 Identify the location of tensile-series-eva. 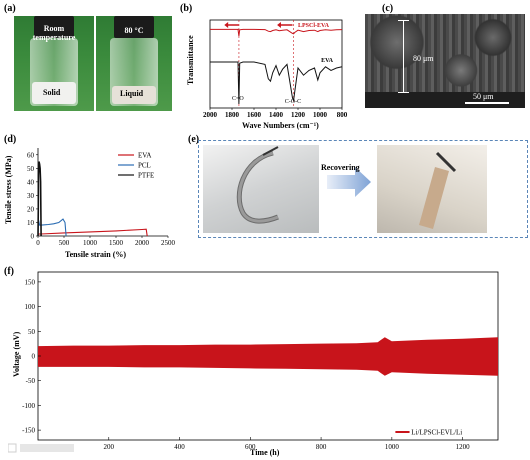
(92, 232).